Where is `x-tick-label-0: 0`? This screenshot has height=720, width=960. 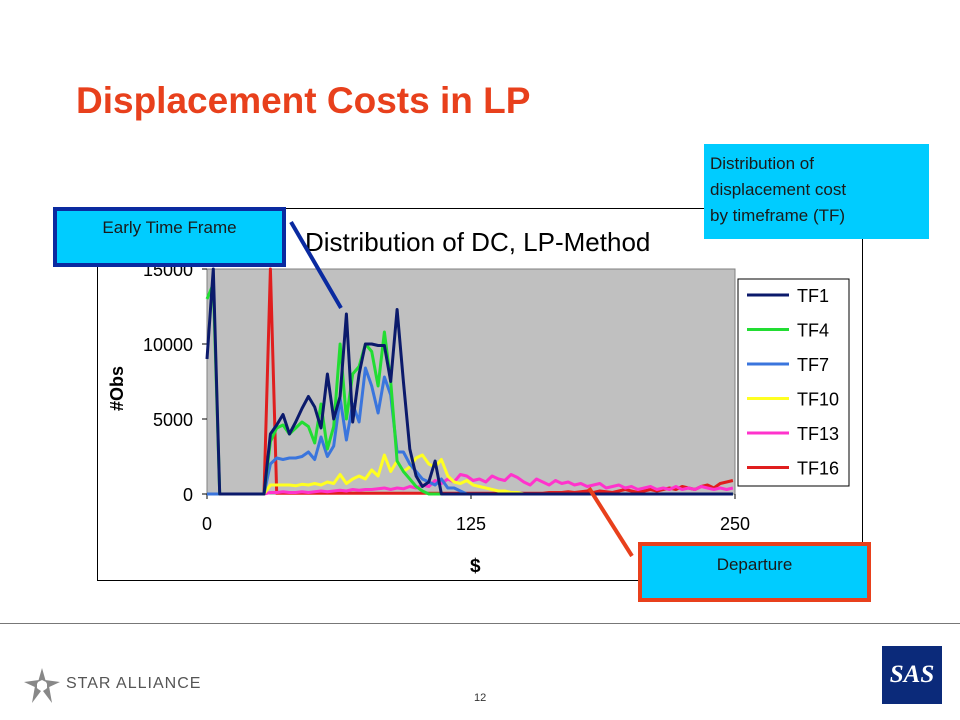
x-tick-label-0: 0 is located at coordinates (207, 524).